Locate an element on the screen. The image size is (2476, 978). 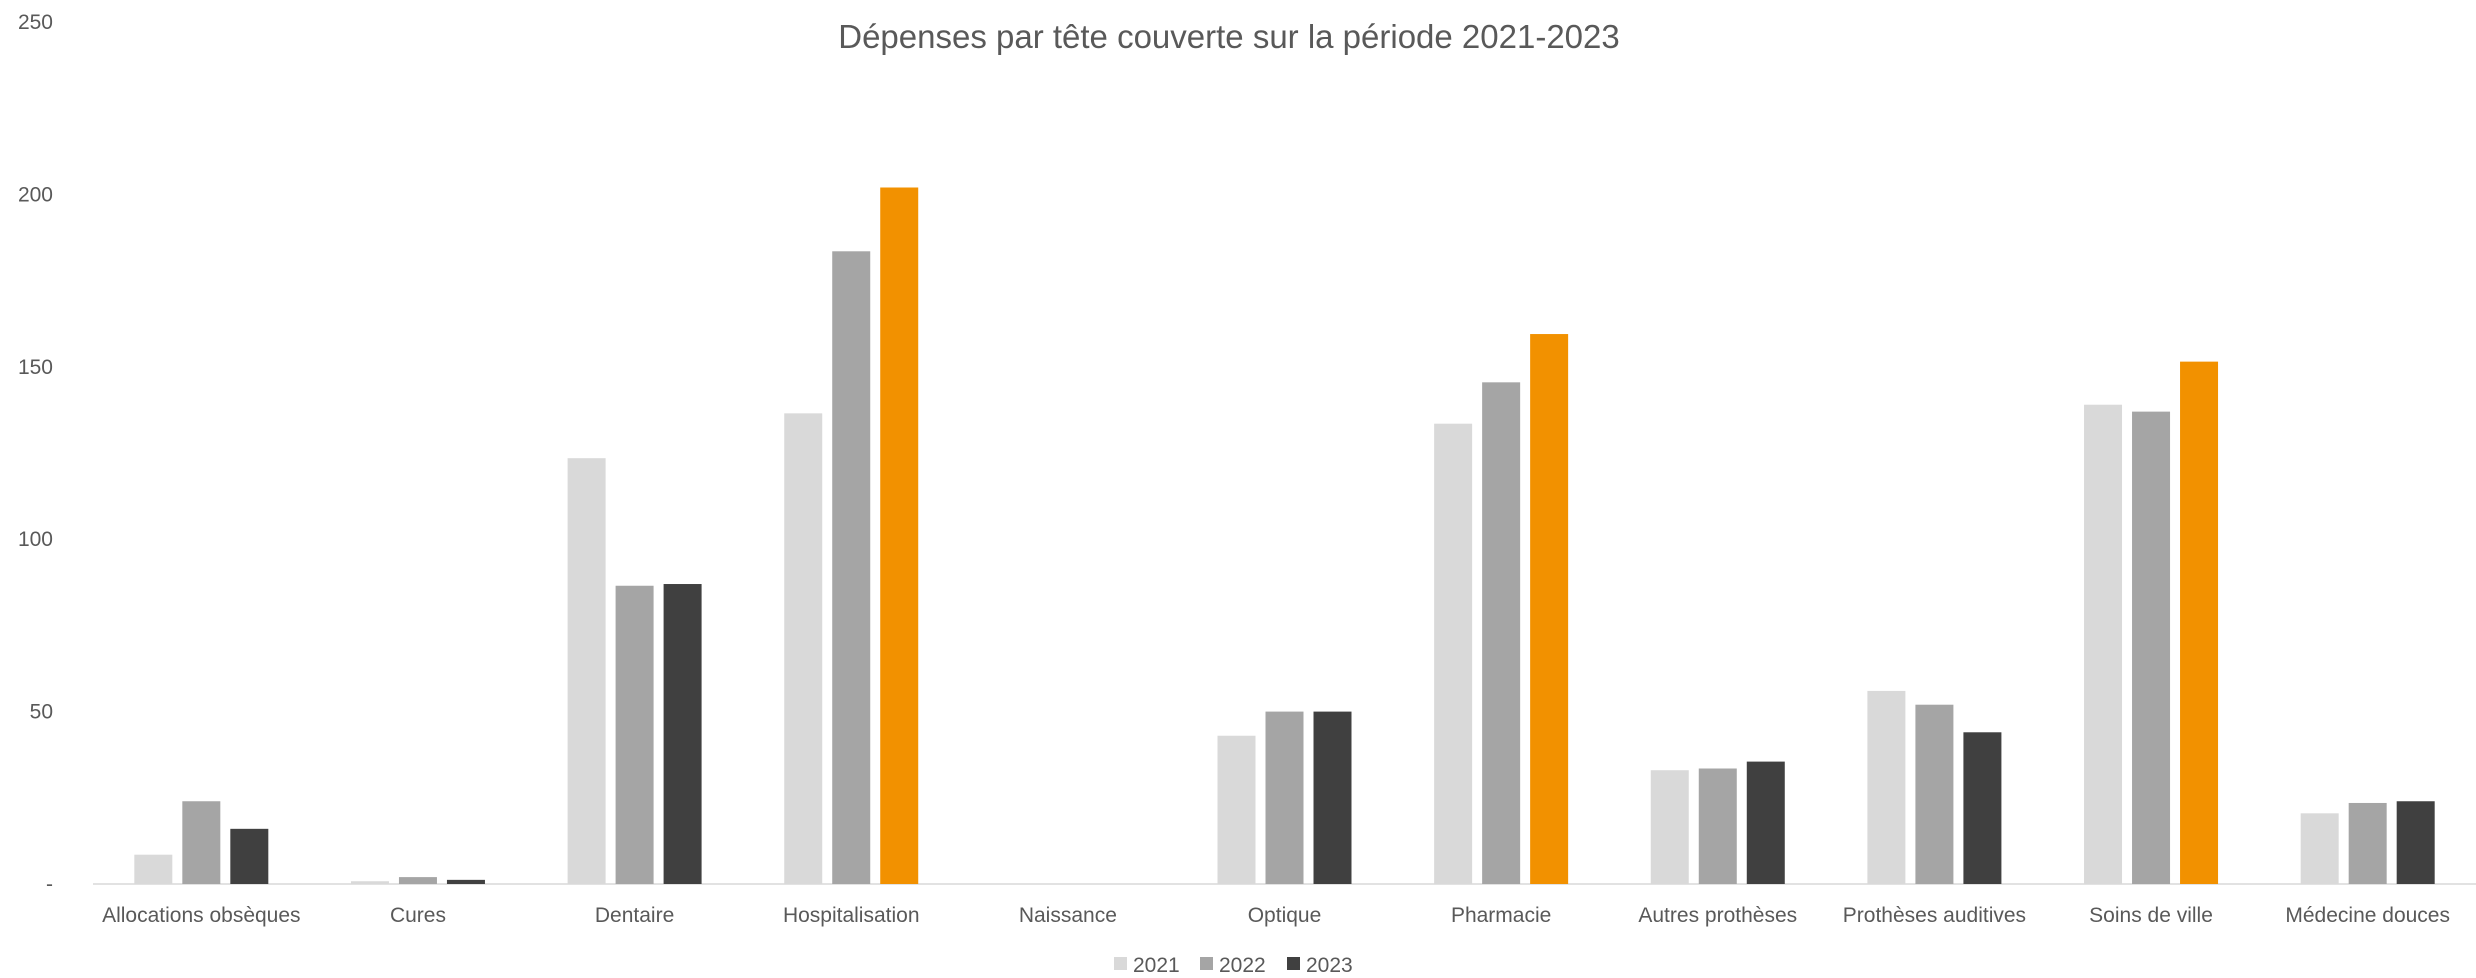
legend-swatch-2021 is located at coordinates (1120, 963).